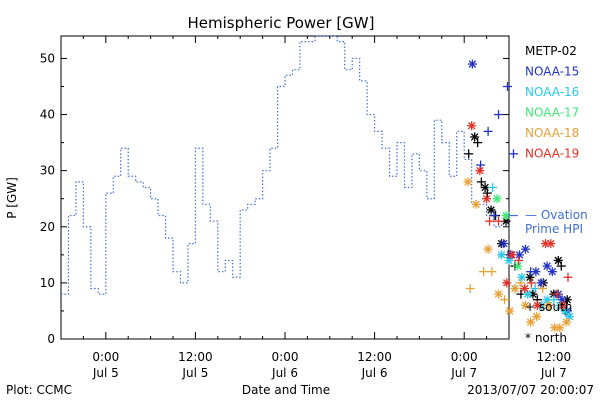 This screenshot has width=600, height=400. Describe the element at coordinates (51, 339) in the screenshot. I see `y-tick-label: 0` at that location.